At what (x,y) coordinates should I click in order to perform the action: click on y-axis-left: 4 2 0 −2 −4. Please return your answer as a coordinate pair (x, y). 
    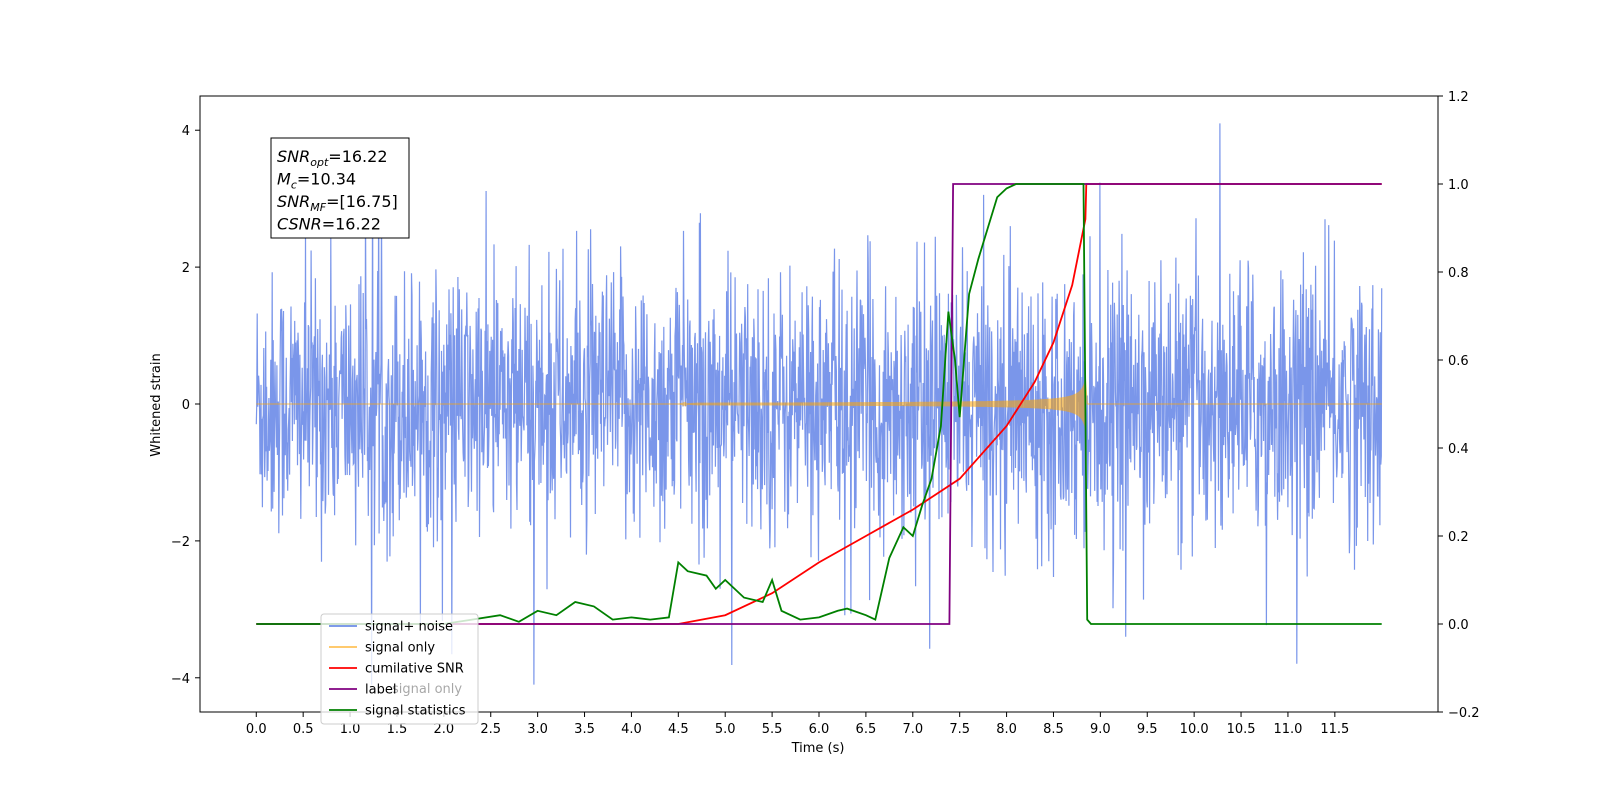
    Looking at the image, I should click on (185, 405).